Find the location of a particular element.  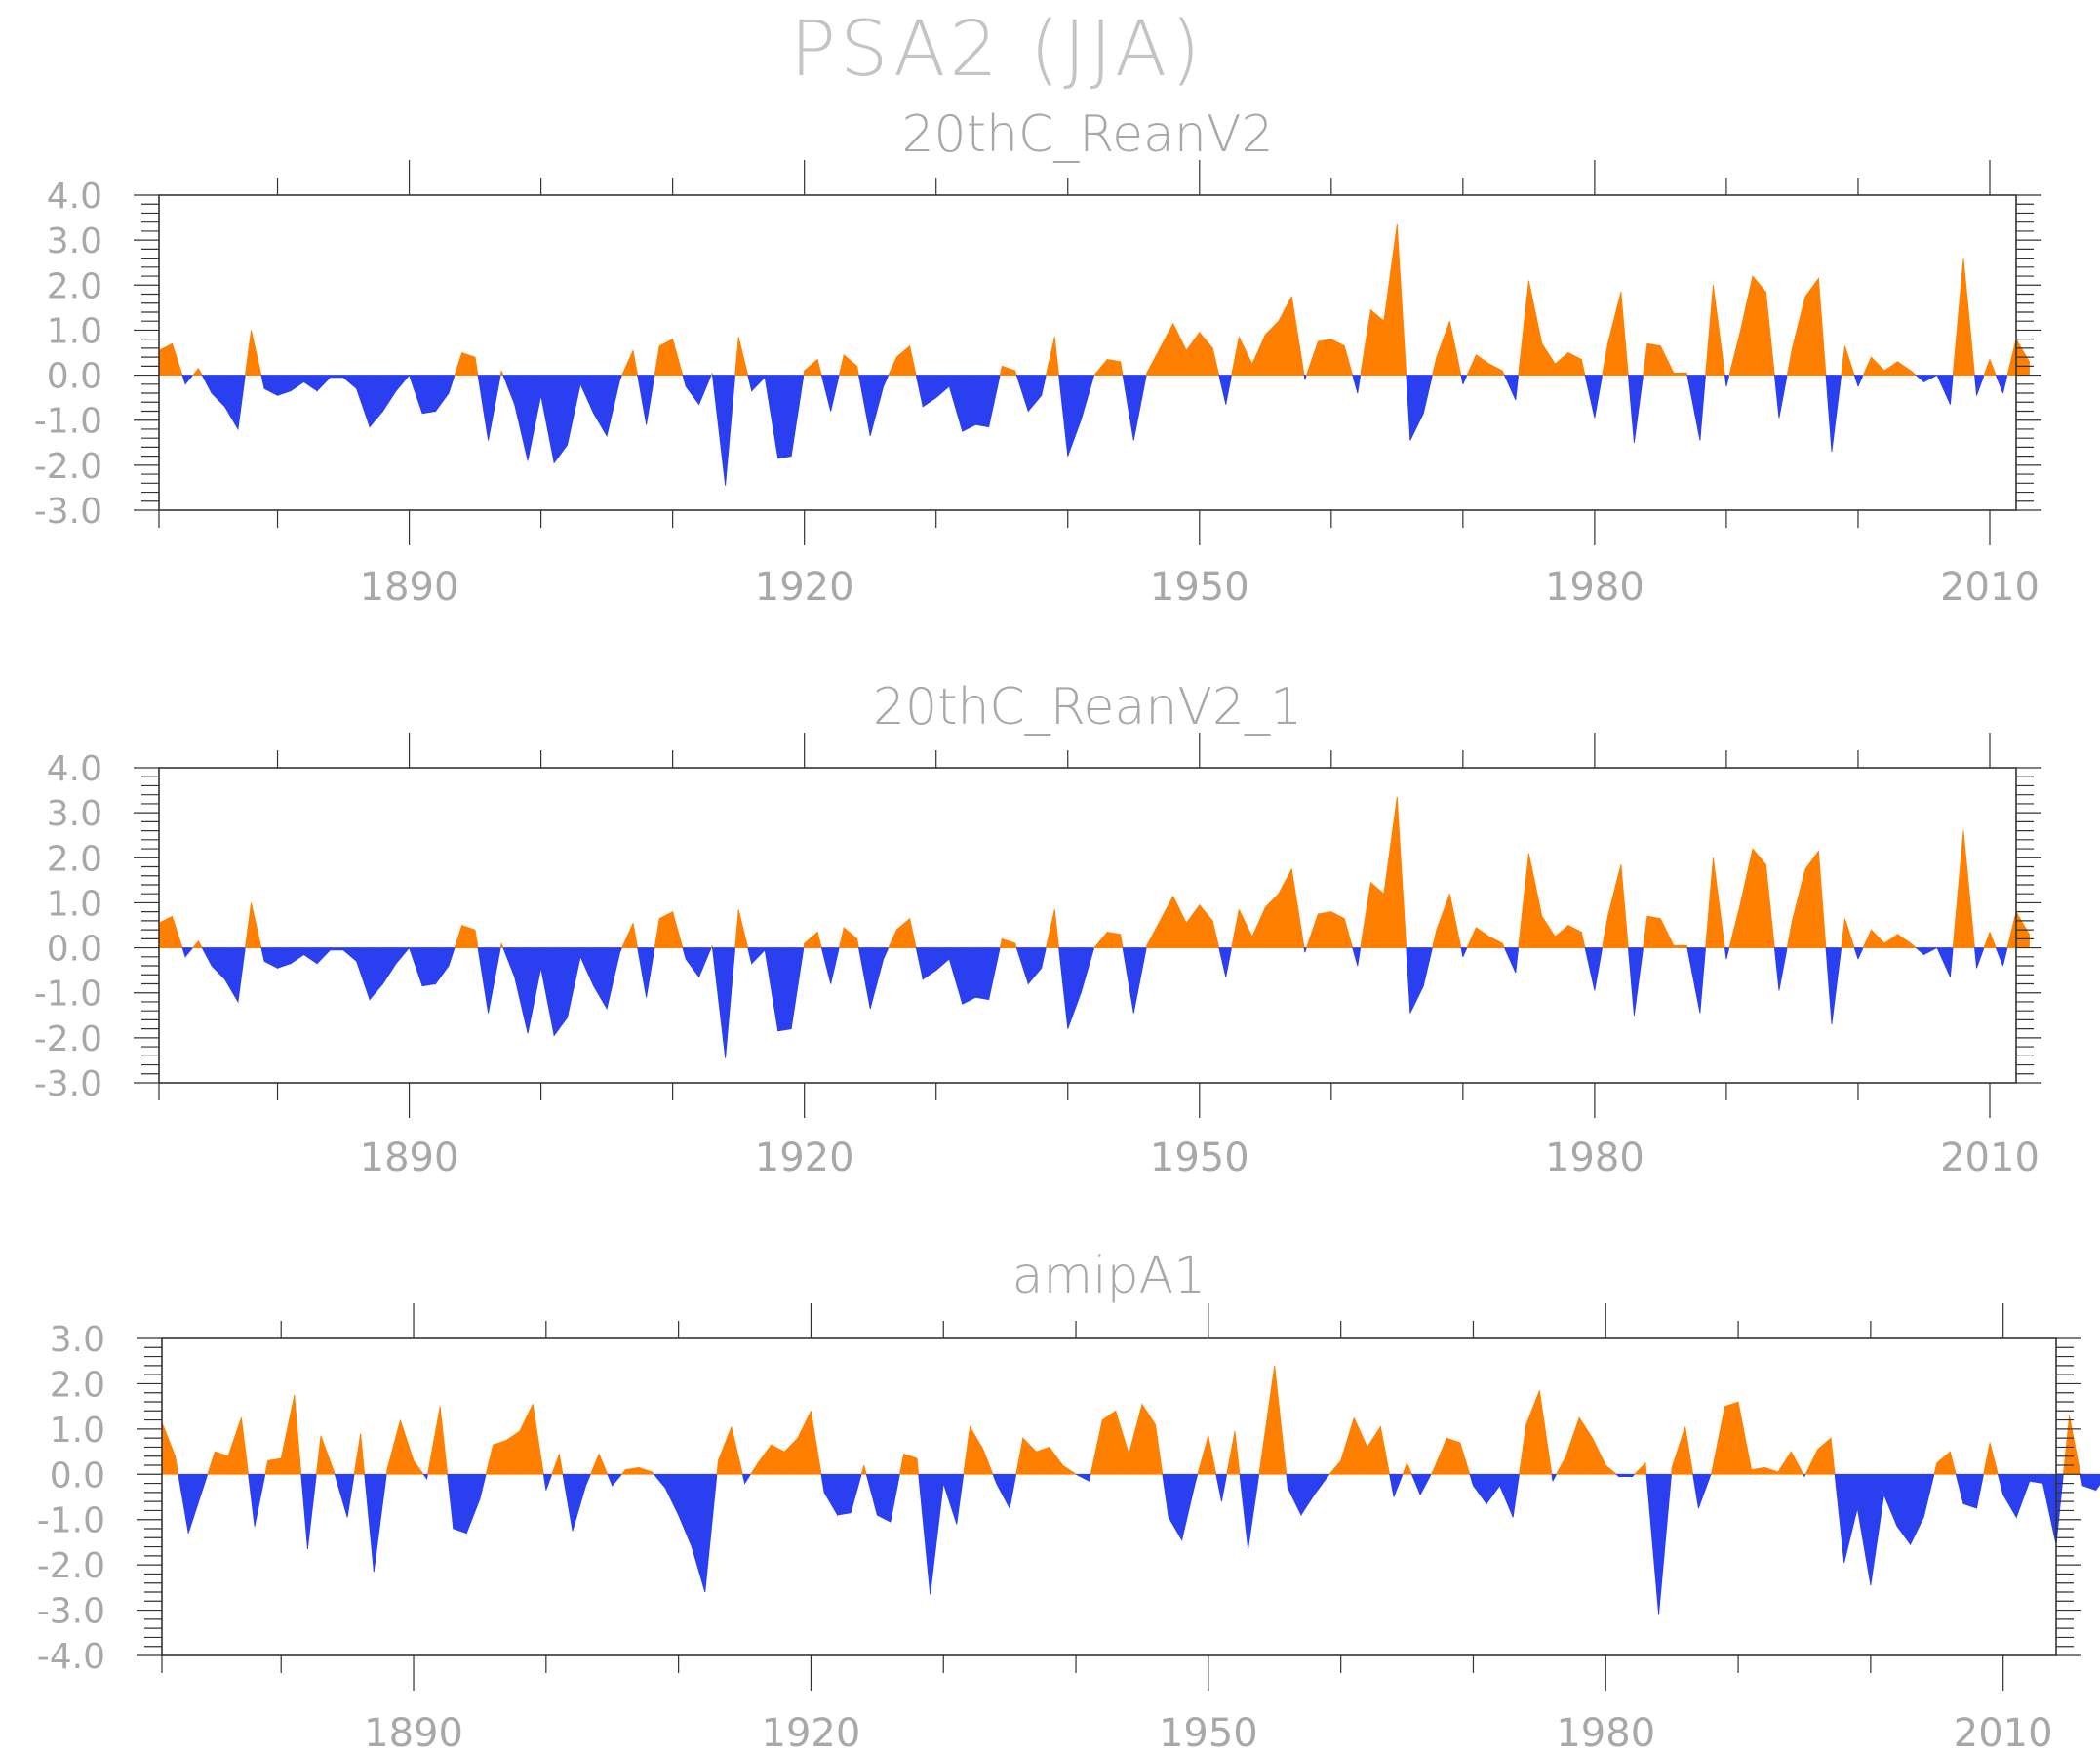

panel-3-ytick-label: -1.0 is located at coordinates (71, 1521).